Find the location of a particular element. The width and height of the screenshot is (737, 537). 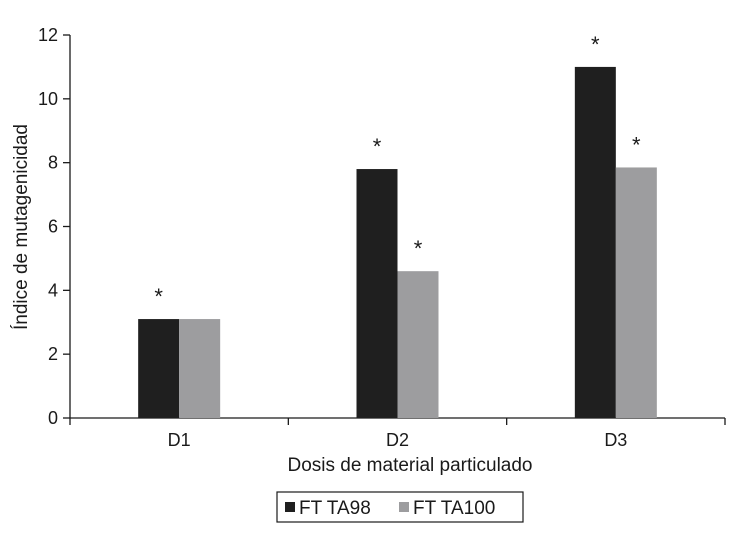

y-axis-title: Índice de mutagenicidad is located at coordinates (21, 227).